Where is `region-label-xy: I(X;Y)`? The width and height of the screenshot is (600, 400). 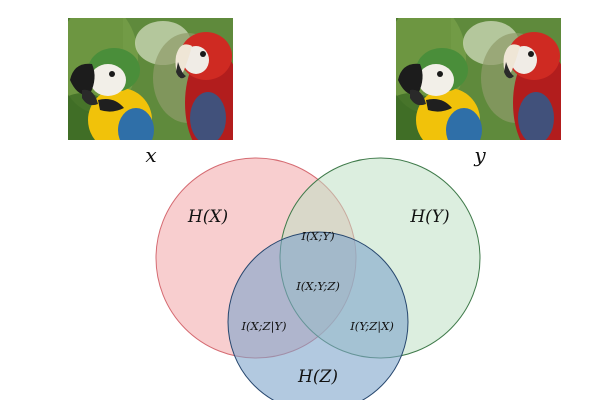
region-label-xy: I(X;Y) is located at coordinates (317, 236).